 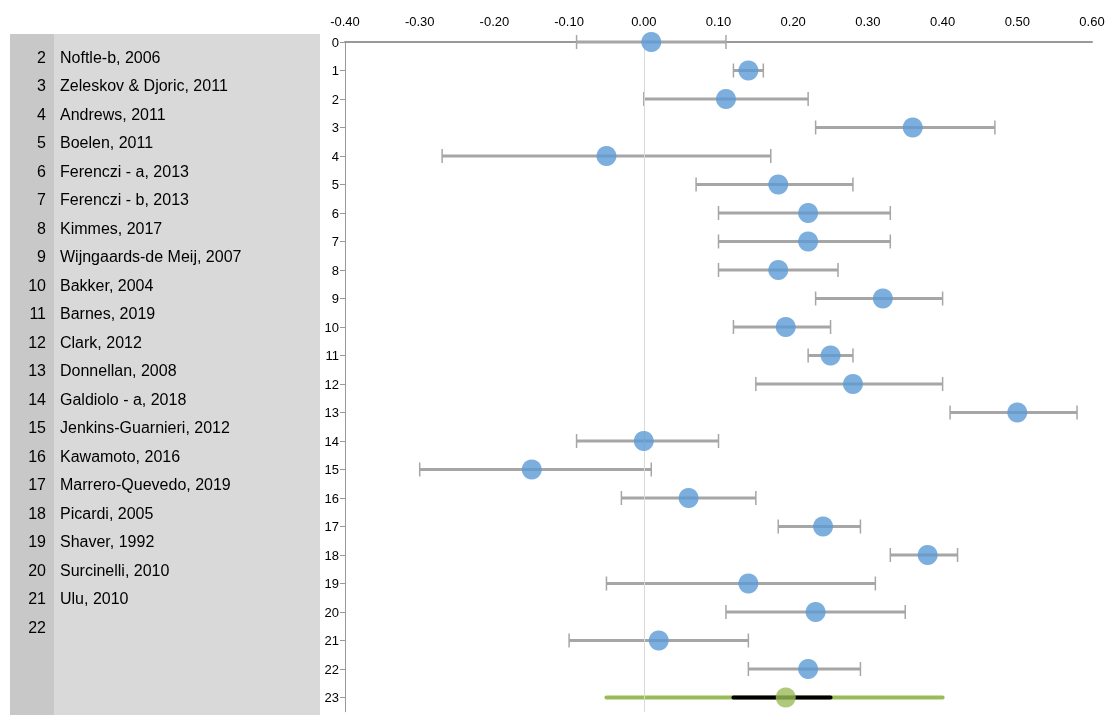 What do you see at coordinates (331, 384) in the screenshot?
I see `y-tick-label: 12` at bounding box center [331, 384].